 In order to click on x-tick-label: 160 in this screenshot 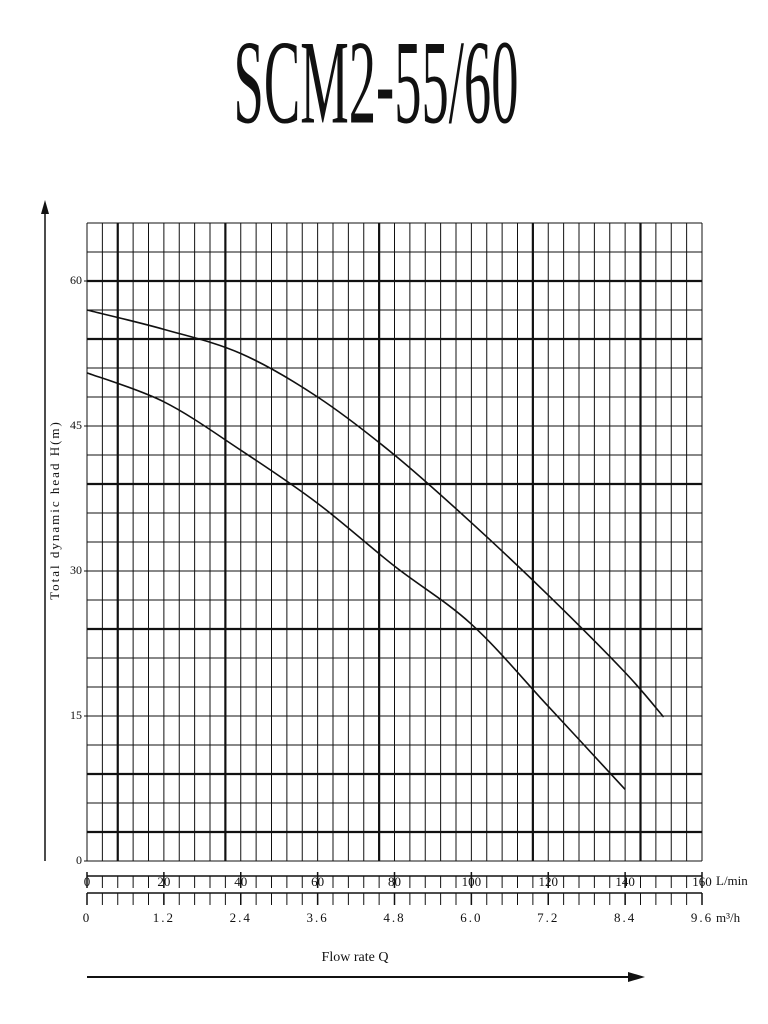, I will do `click(702, 881)`.